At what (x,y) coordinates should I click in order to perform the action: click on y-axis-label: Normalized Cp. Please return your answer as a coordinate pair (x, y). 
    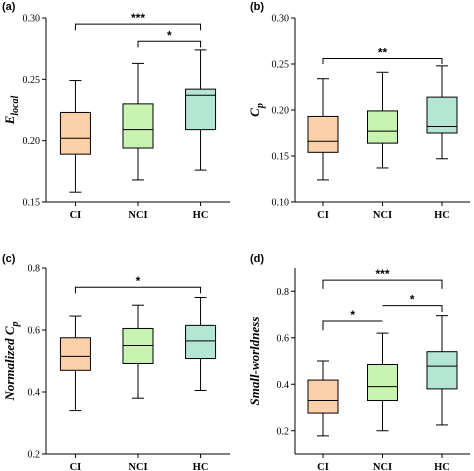
    Looking at the image, I should click on (11, 361).